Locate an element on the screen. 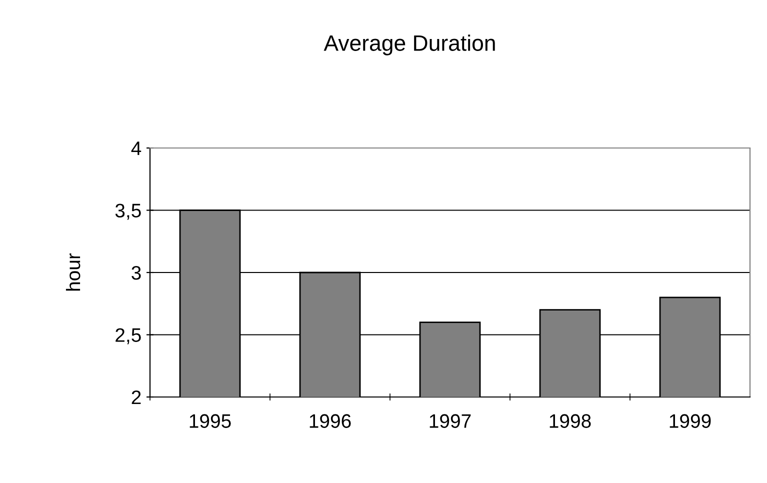 The width and height of the screenshot is (767, 483). y-tick-label: 3 is located at coordinates (136, 273).